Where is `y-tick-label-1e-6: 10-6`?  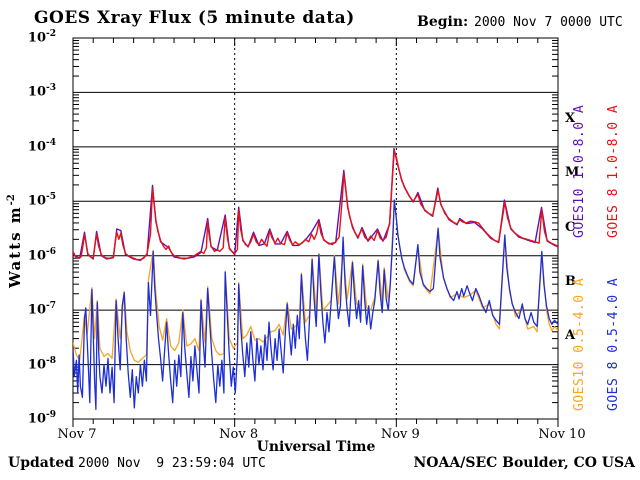 y-tick-label-1e-6: 10-6 is located at coordinates (41, 255).